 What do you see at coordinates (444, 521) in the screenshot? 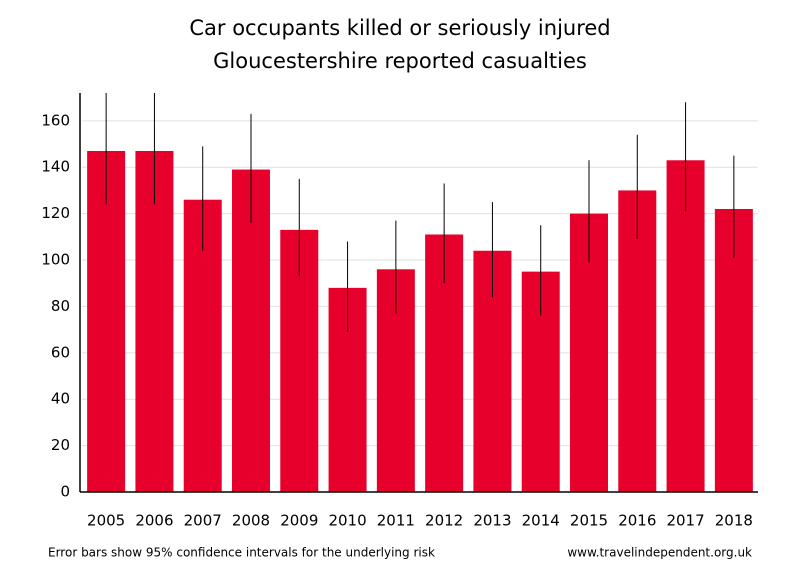
I see `x-tick-label: 2012` at bounding box center [444, 521].